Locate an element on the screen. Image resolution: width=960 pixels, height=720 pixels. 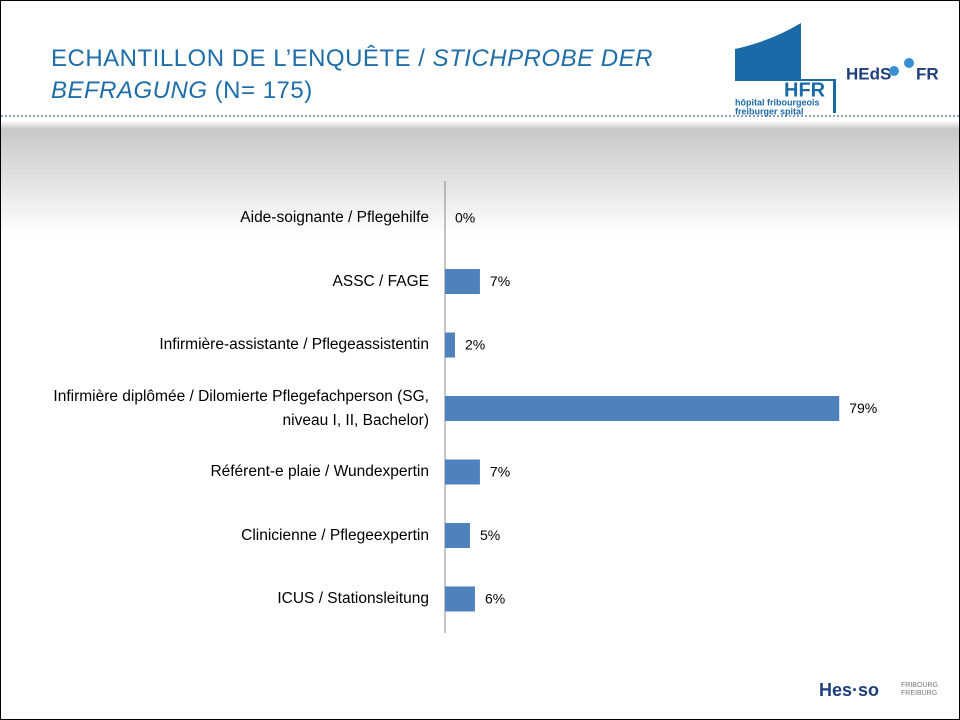
category-label: Aide-soignante / Pflegehilfe is located at coordinates (334, 217).